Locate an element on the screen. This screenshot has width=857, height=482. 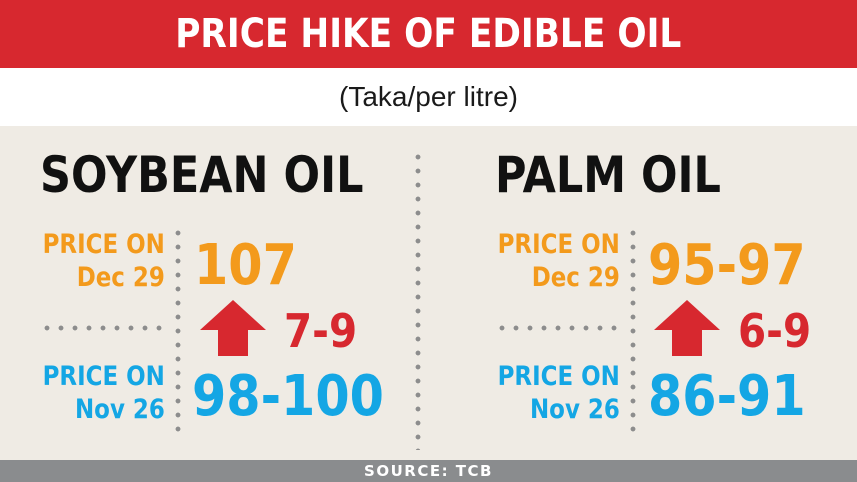
soybean-dec-price: 107 is located at coordinates (245, 265).